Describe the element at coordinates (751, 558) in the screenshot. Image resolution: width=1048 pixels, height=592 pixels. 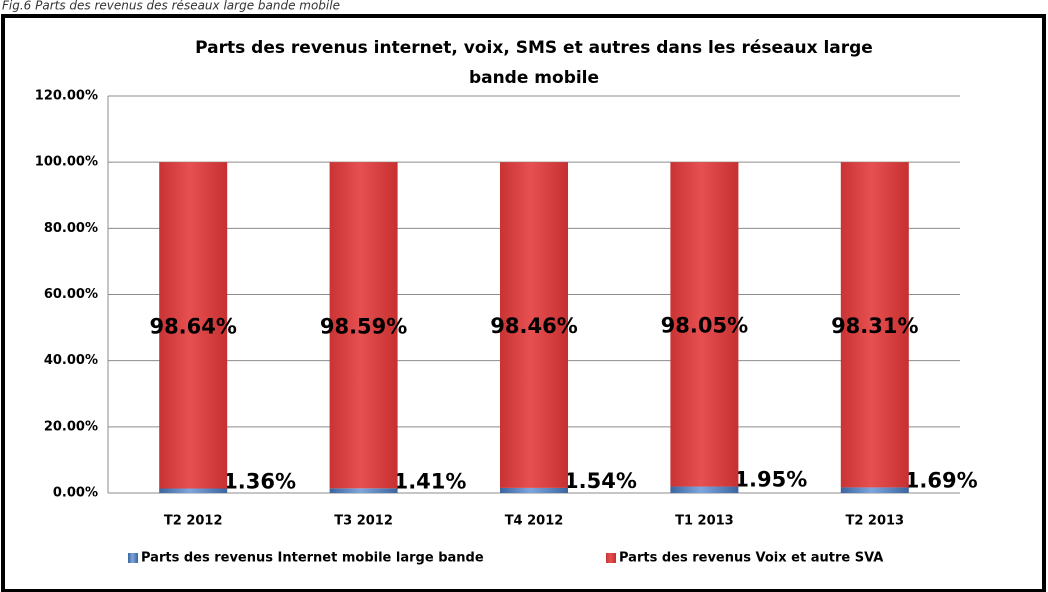
I see `legend-label: Parts des revenus Voix et autre SVA` at that location.